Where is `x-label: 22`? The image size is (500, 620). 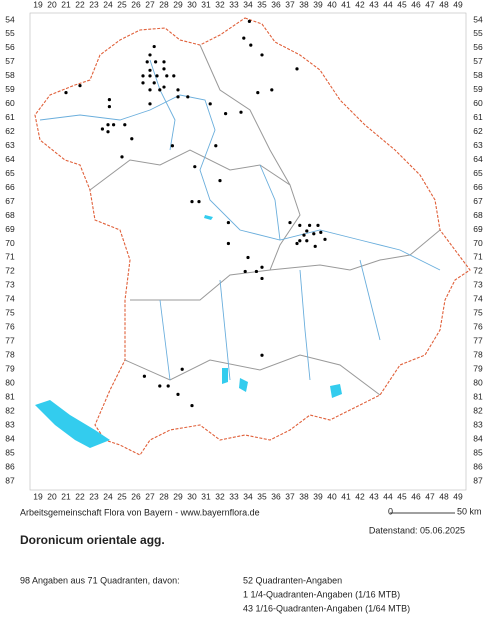
x-label: 22 is located at coordinates (80, 496).